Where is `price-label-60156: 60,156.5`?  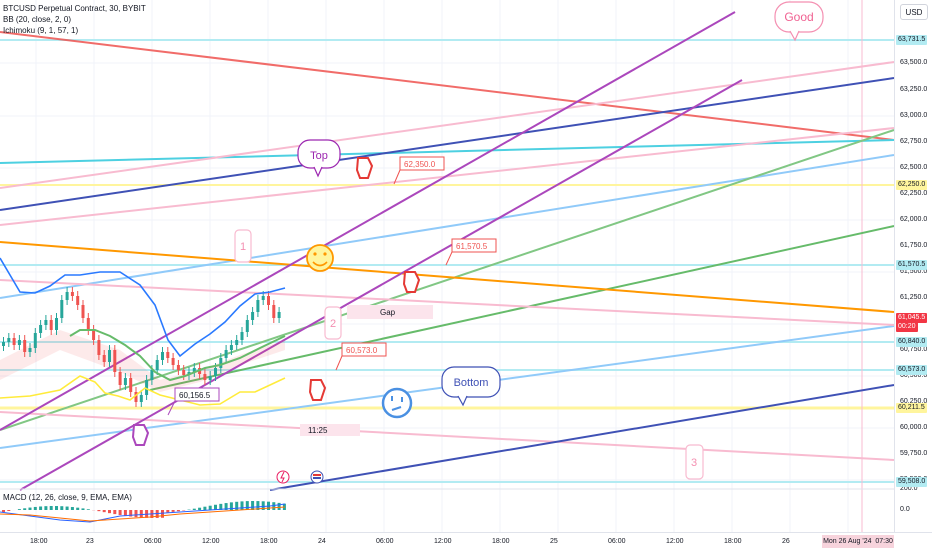 price-label-60156: 60,156.5 is located at coordinates (193, 401).